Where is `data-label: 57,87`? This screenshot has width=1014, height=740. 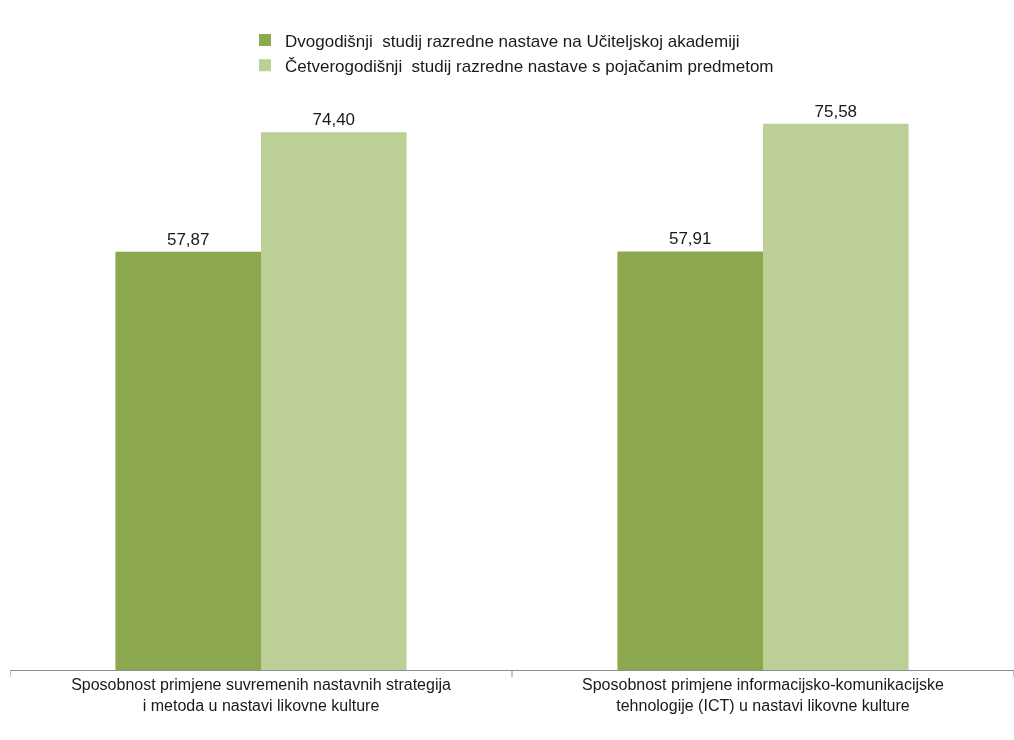 data-label: 57,87 is located at coordinates (188, 239).